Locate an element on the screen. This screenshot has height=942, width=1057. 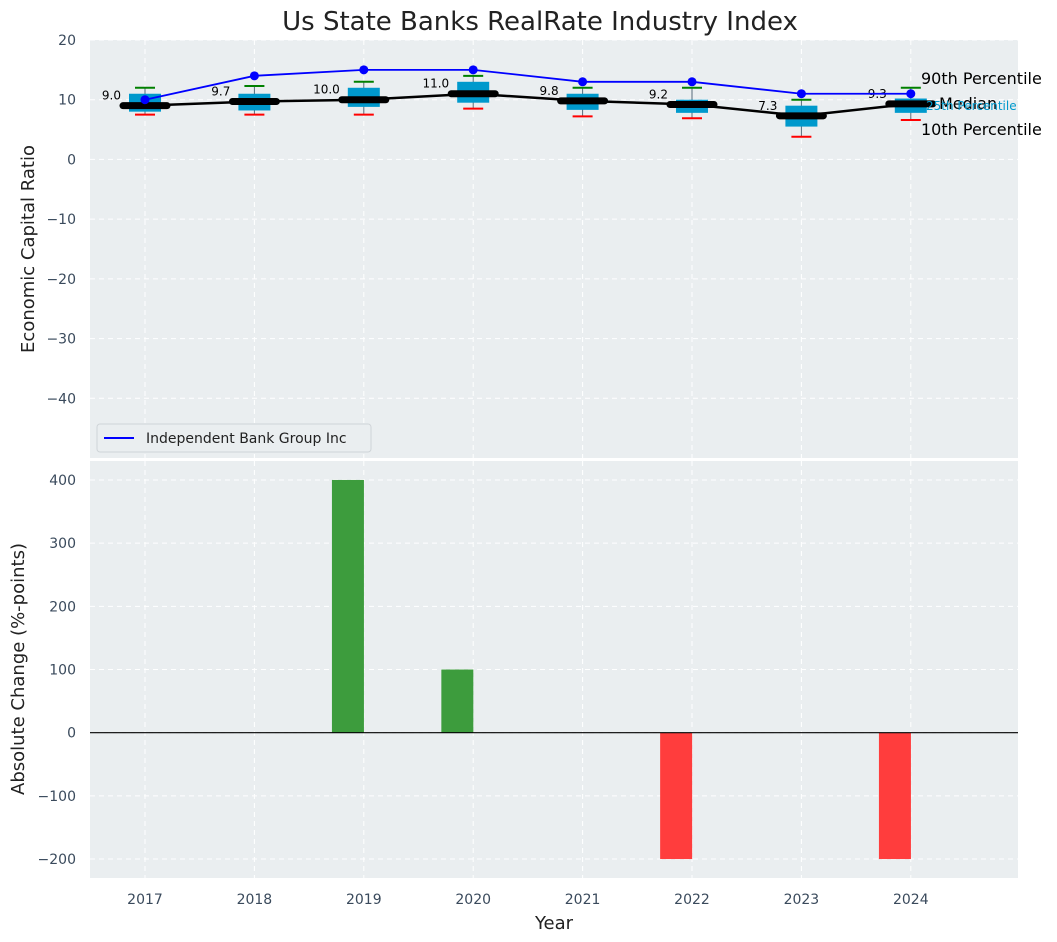
annotation-p10: 10th Percentile is located at coordinates (981, 129).